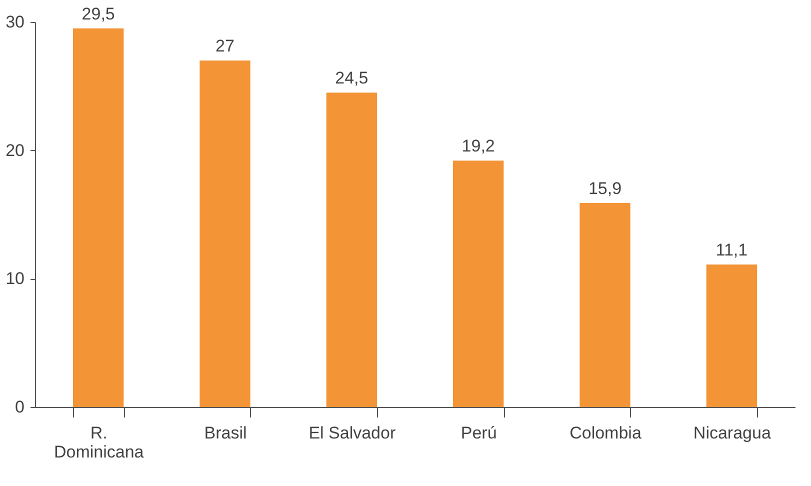 This screenshot has height=486, width=811. I want to click on x-tick-label: Brasil, so click(225, 433).